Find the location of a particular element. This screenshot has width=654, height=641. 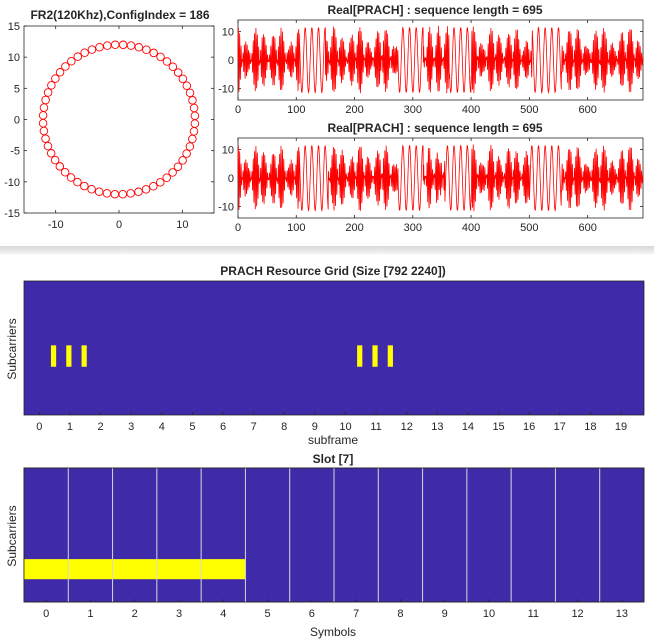

resource-grid-occupied is located at coordinates (221, 356).